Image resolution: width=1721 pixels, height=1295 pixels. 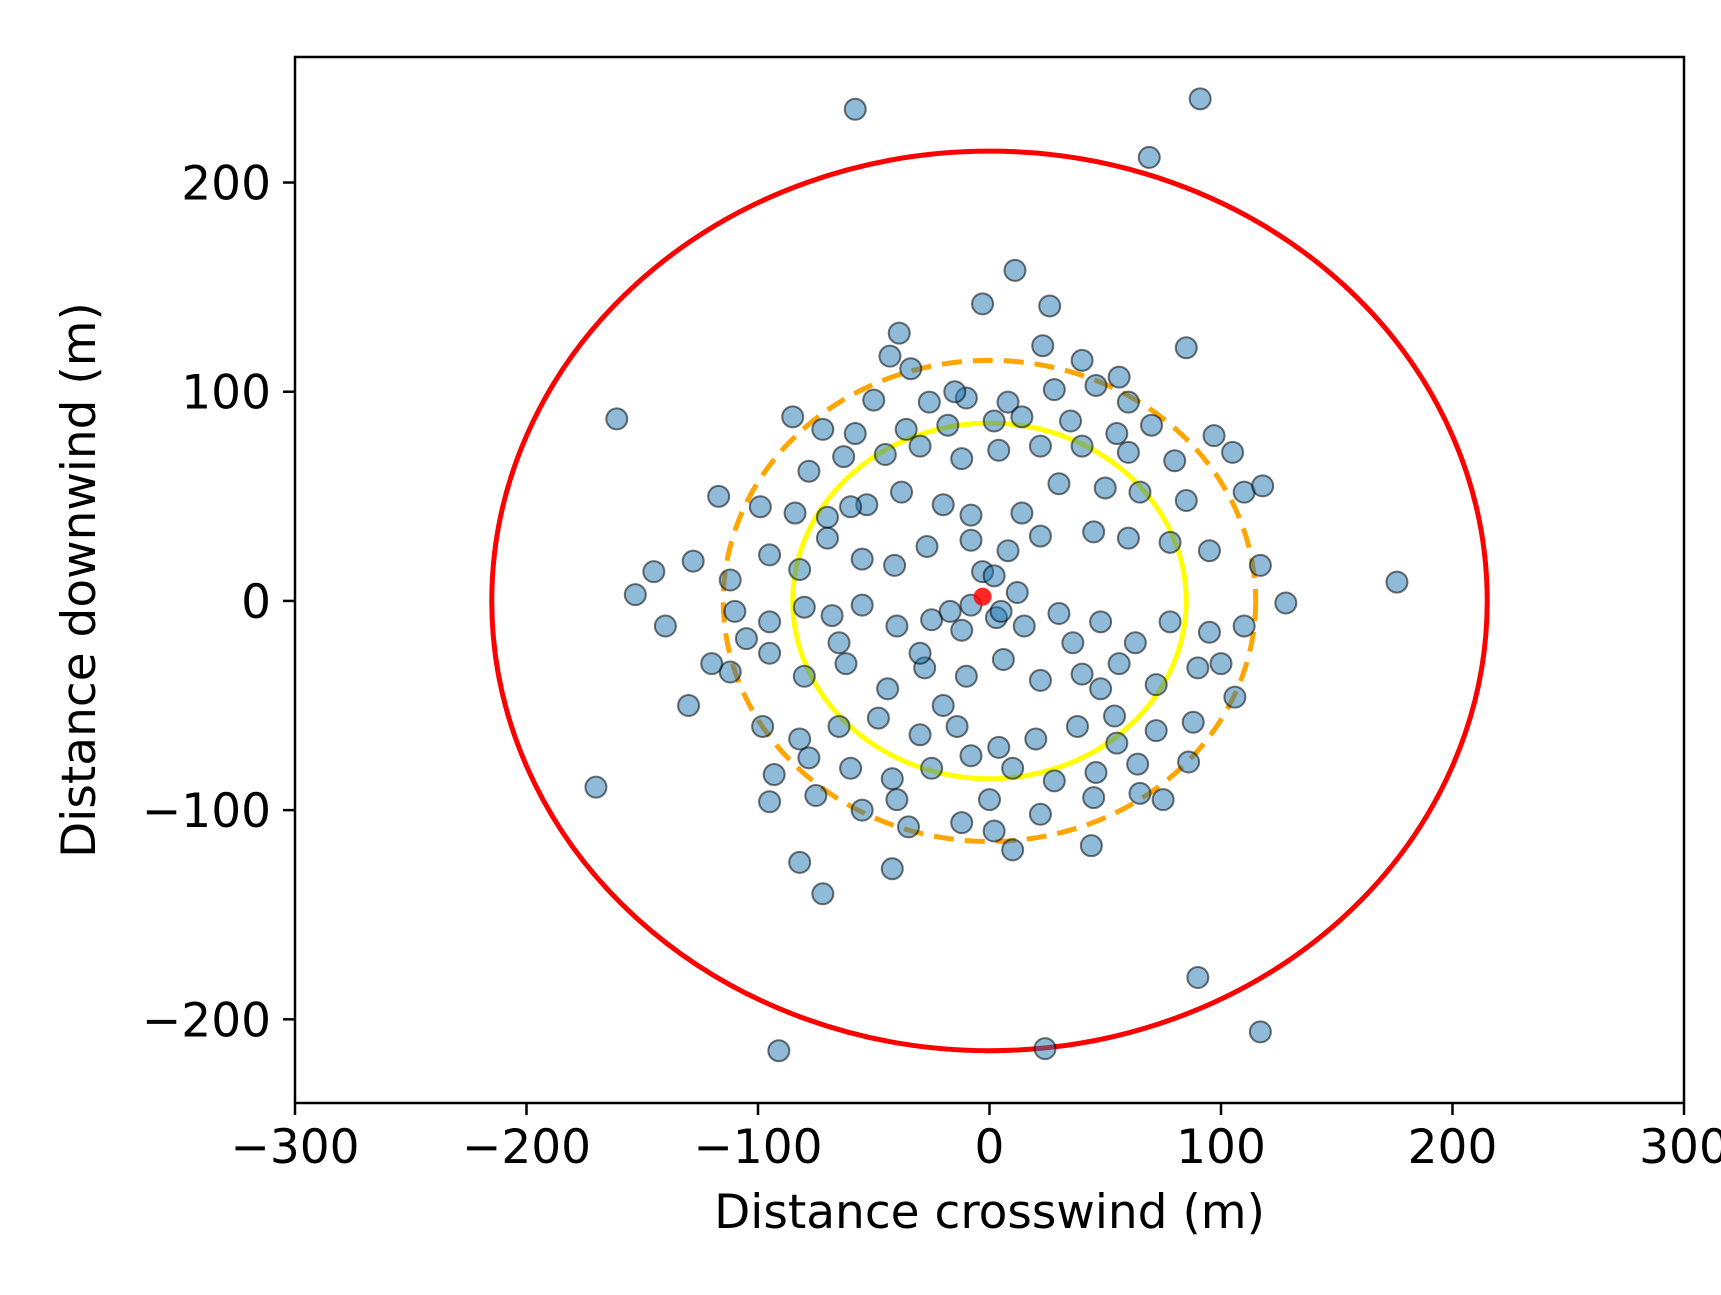 What do you see at coordinates (1680, 1147) in the screenshot?
I see `x-tick-label: 300` at bounding box center [1680, 1147].